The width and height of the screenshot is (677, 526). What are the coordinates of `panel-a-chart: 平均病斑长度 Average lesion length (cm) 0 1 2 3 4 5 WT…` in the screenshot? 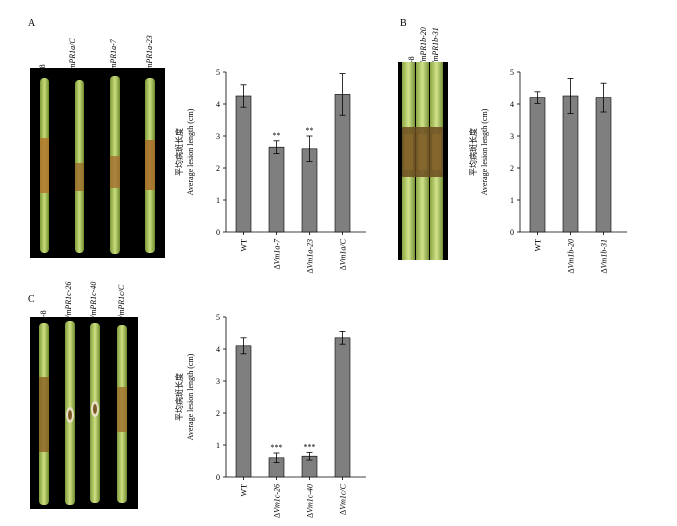 It's located at (268, 167).